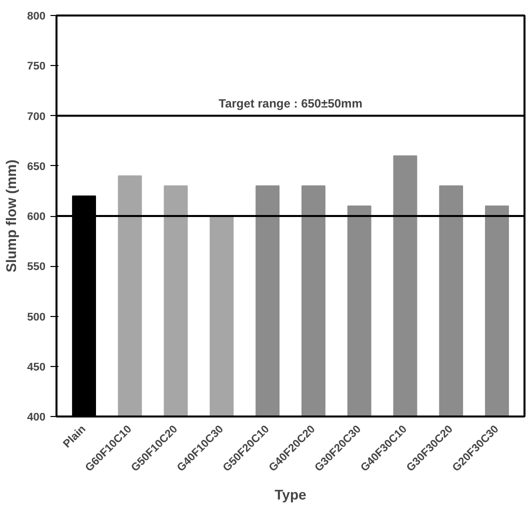 This screenshot has width=528, height=505. I want to click on x-axis-title: Type, so click(290, 494).